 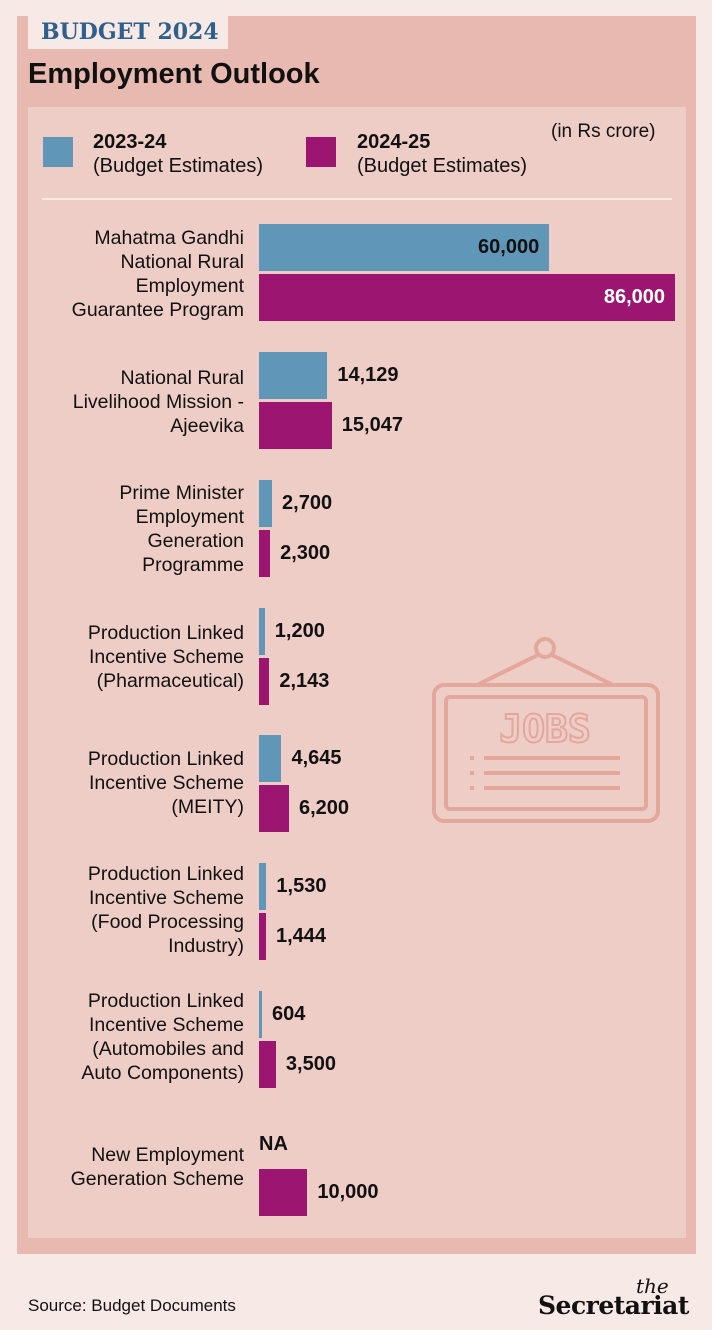 I want to click on legend-sub-2023-24: (Budget Estimates), so click(x=178, y=166).